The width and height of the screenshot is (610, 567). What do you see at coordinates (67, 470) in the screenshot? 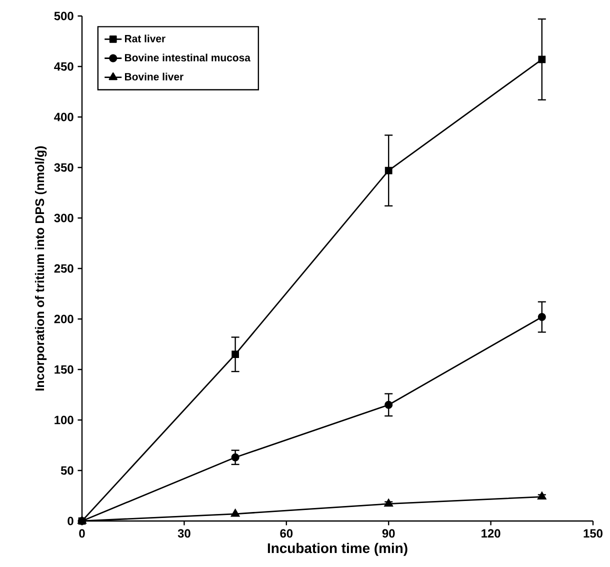
I see `y-tick-label: 50` at bounding box center [67, 470].